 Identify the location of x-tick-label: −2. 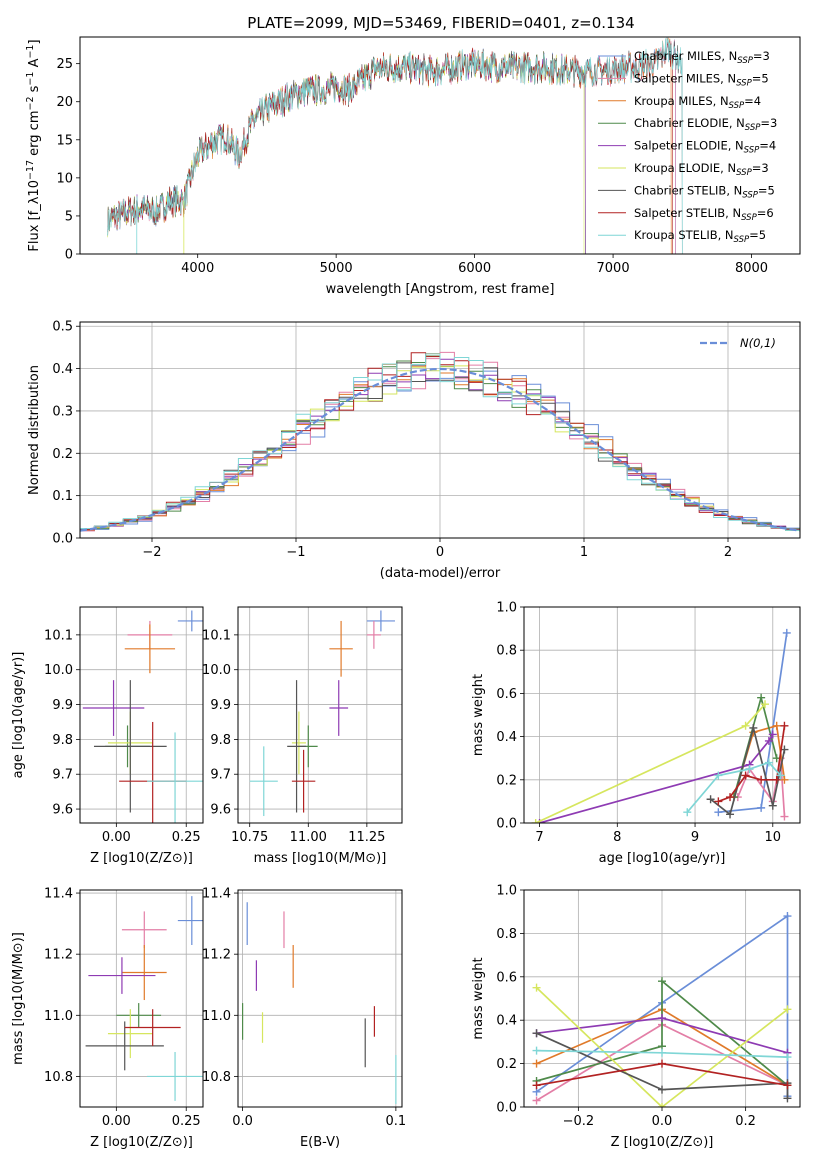
(151, 552).